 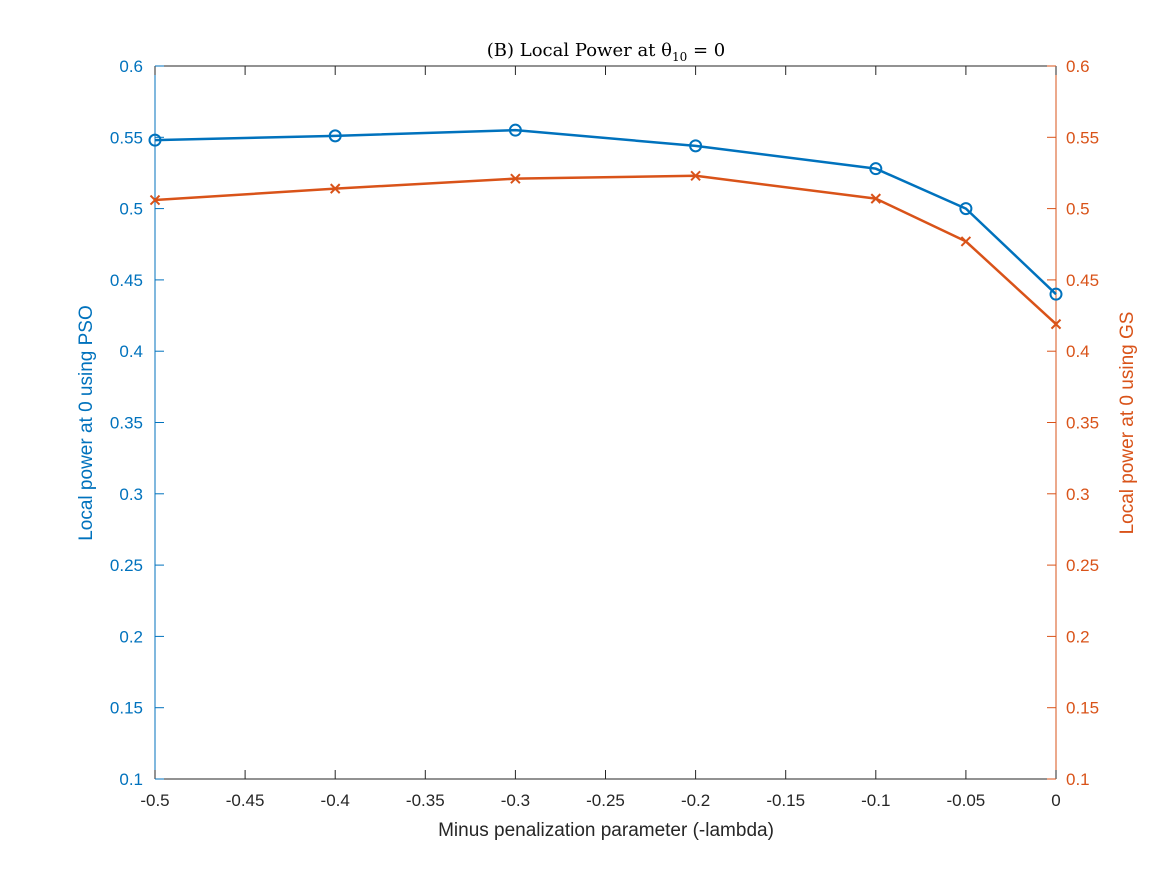 I want to click on y-tick-label-right: 0.1, so click(x=1078, y=779).